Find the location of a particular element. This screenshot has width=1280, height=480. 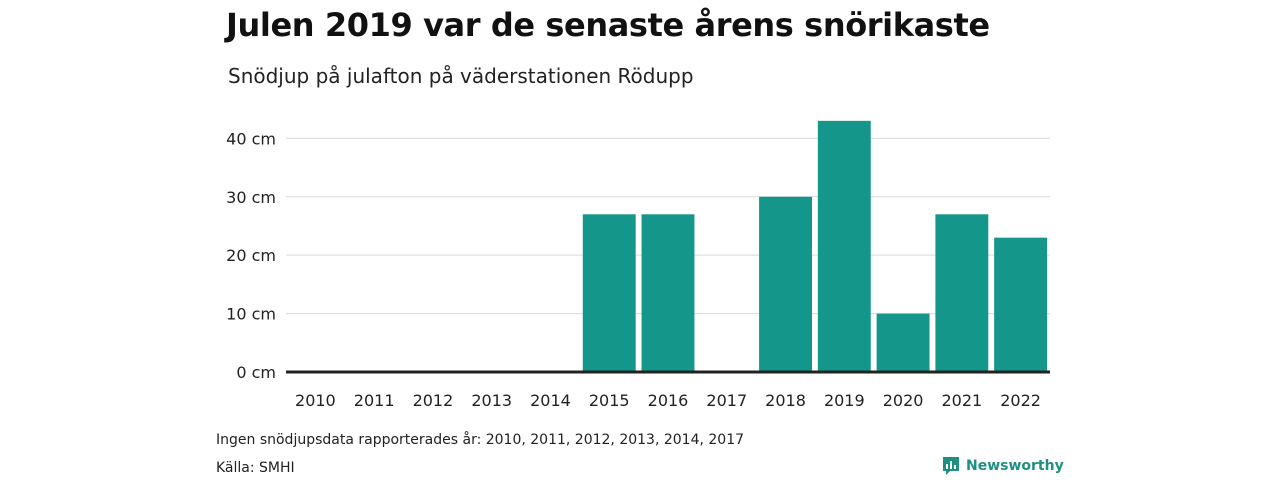

bar-2022 is located at coordinates (1021, 304).